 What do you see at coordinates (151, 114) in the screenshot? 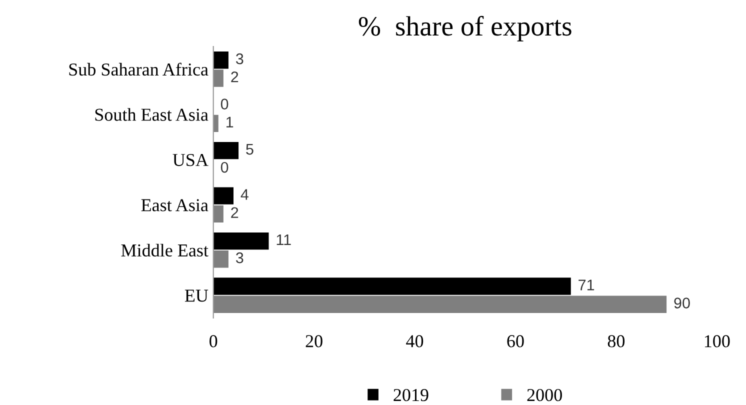
I see `y-tick-label: South East Asia` at bounding box center [151, 114].